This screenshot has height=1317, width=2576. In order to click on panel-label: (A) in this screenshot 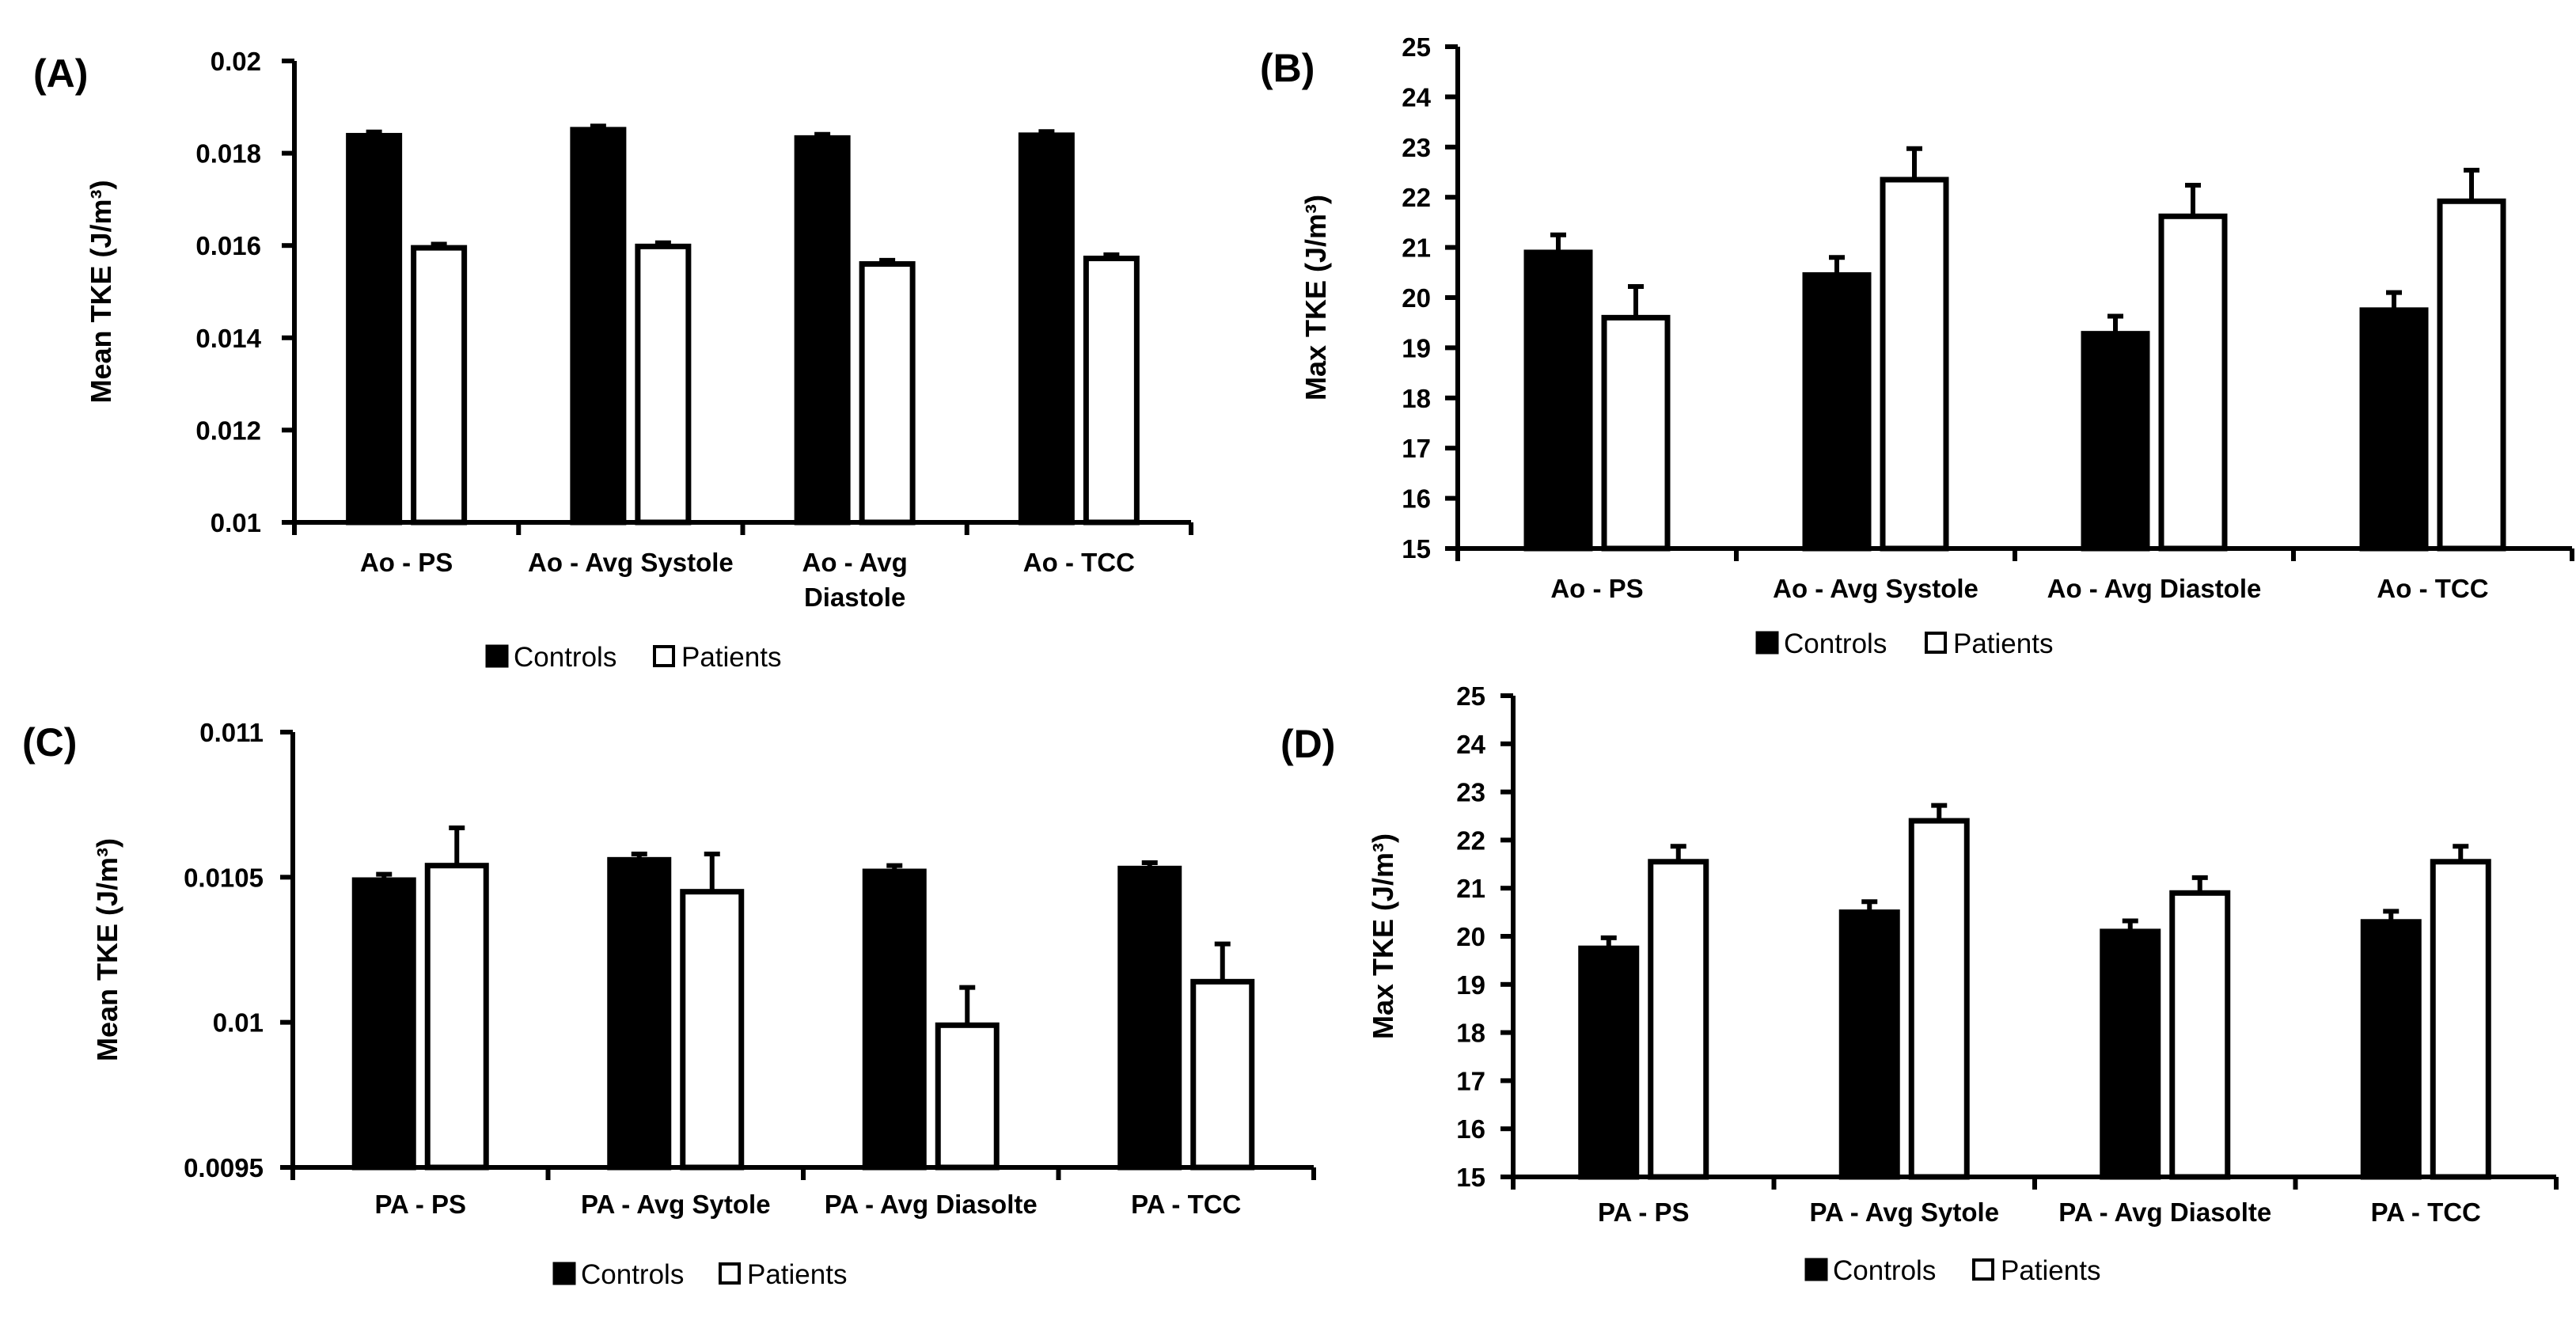, I will do `click(60, 73)`.